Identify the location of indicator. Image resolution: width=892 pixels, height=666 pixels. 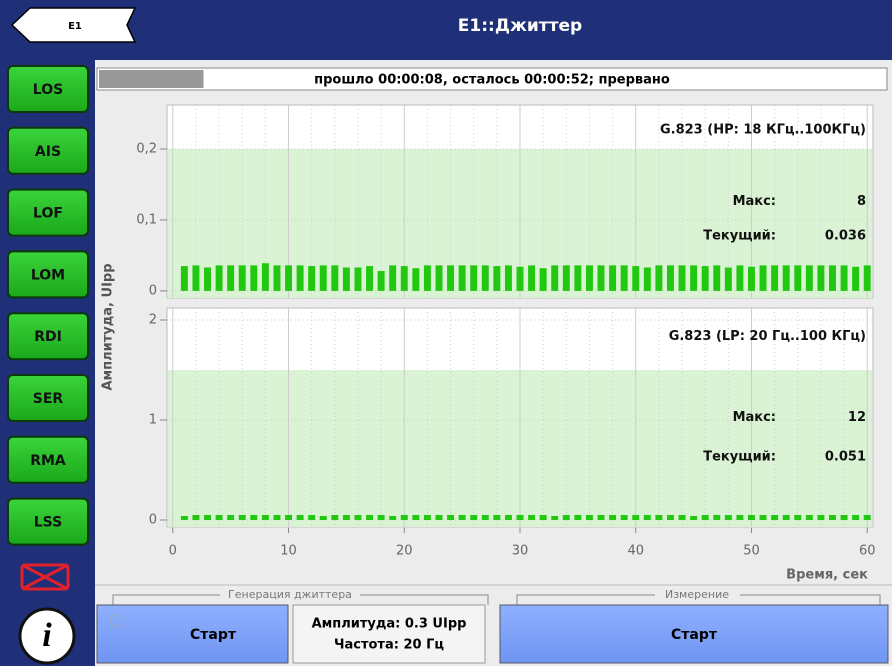
(116, 621).